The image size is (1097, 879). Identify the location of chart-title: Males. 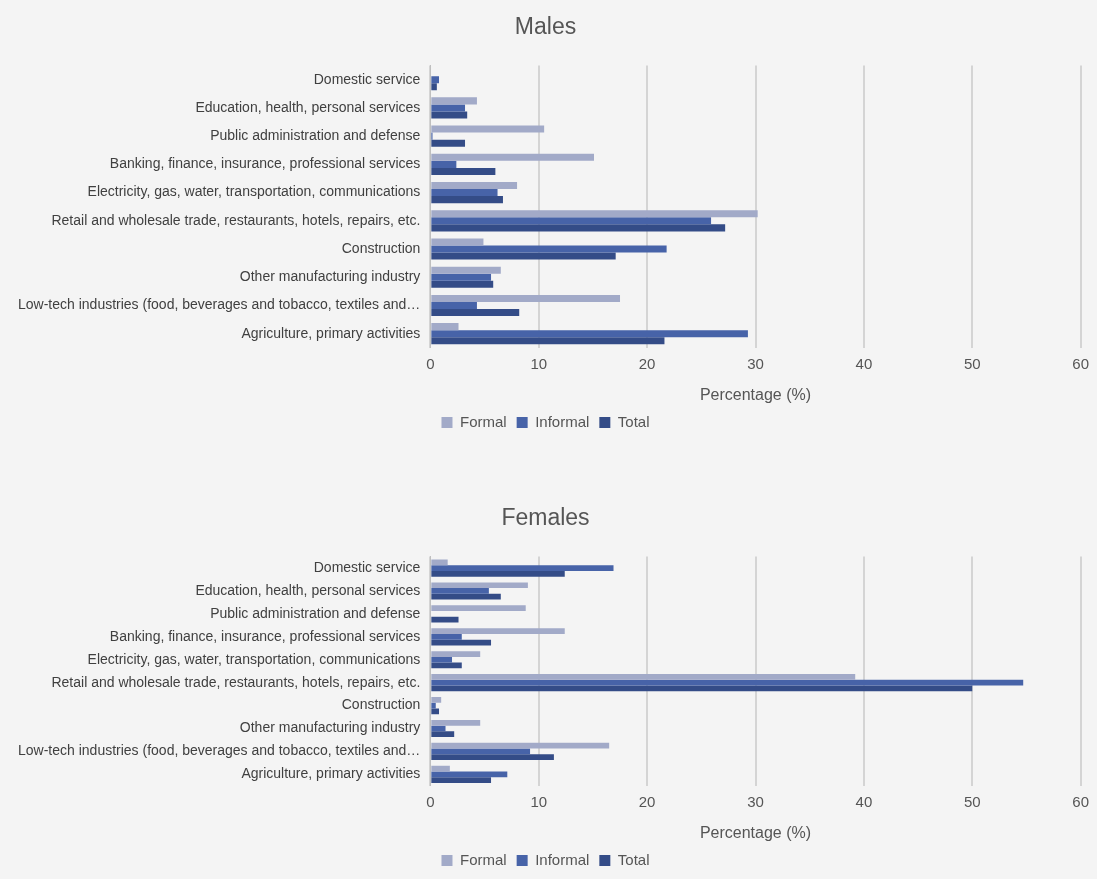
(545, 26).